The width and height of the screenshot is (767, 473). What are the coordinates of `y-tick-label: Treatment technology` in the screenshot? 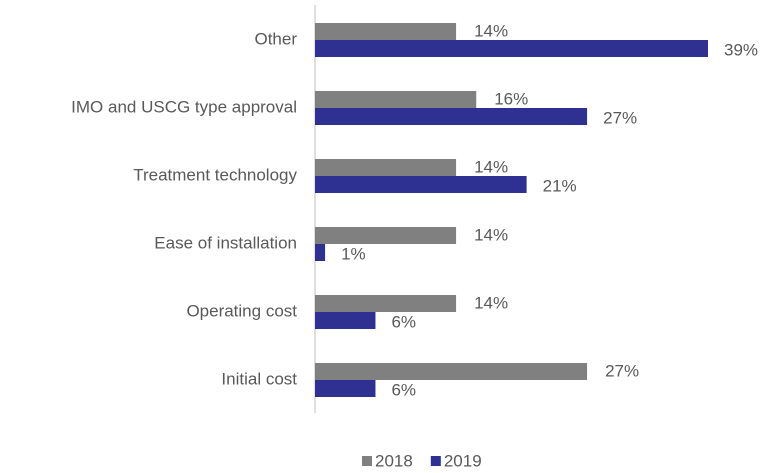 It's located at (215, 174).